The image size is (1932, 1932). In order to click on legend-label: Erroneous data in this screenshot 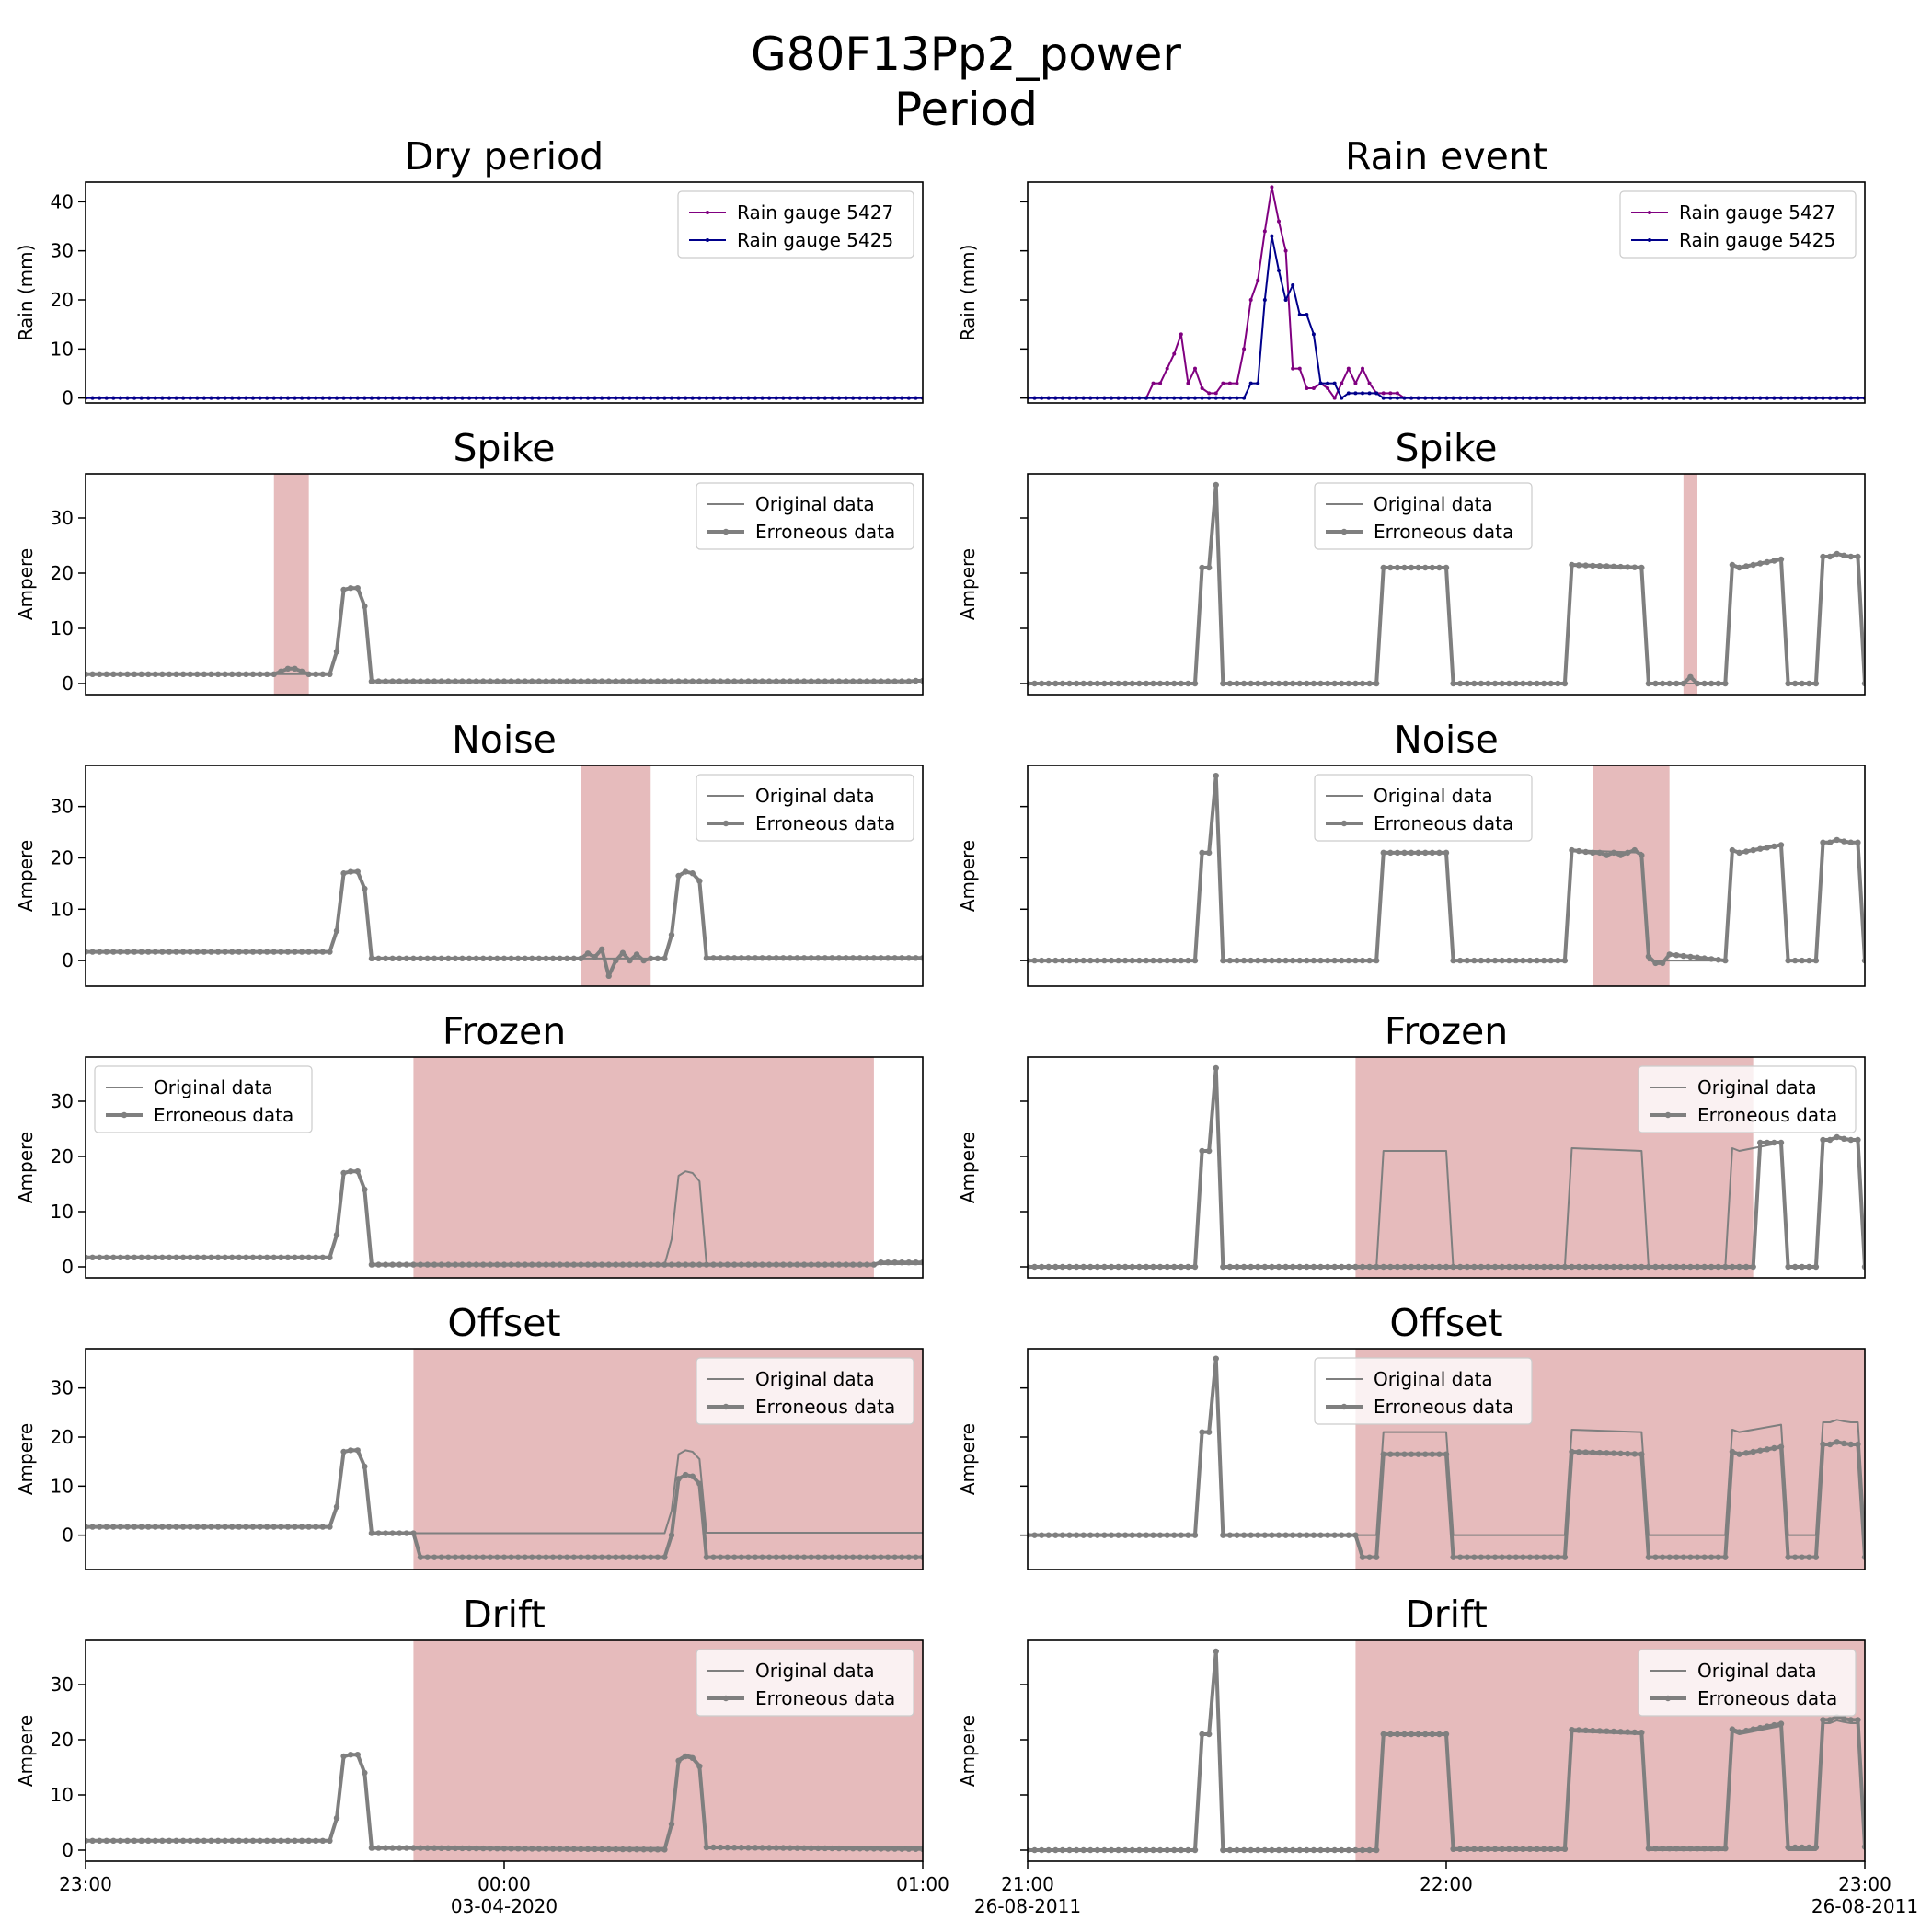, I will do `click(825, 532)`.